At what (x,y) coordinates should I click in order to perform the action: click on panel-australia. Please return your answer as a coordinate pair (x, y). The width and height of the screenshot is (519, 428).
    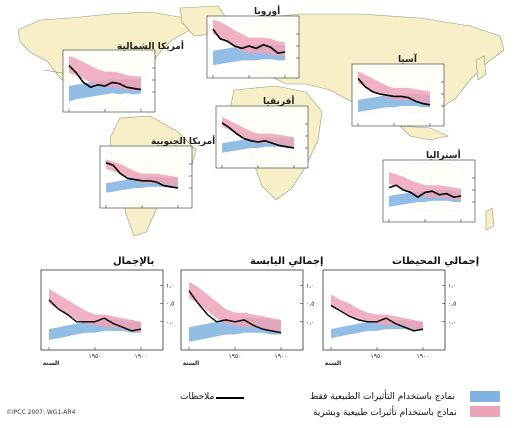
    Looking at the image, I should click on (429, 191).